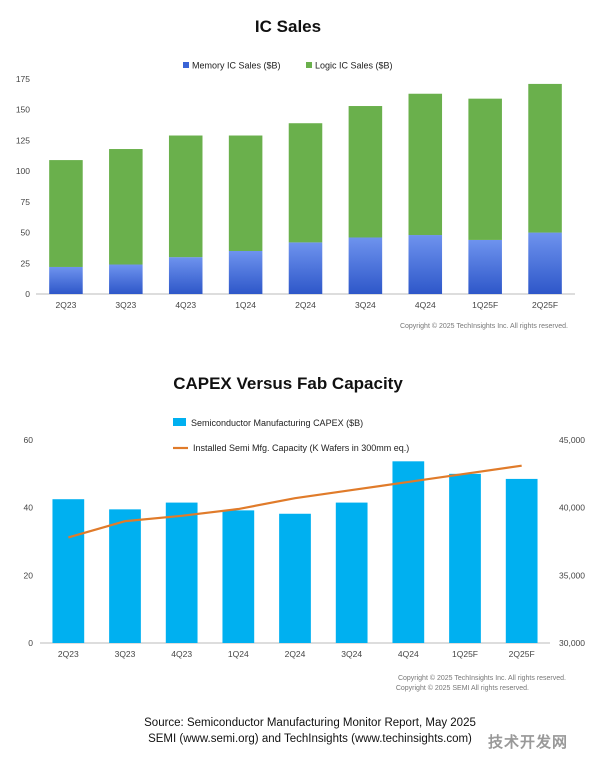 The height and width of the screenshot is (758, 596). What do you see at coordinates (295, 501) in the screenshot?
I see `chart2-capacity-line` at bounding box center [295, 501].